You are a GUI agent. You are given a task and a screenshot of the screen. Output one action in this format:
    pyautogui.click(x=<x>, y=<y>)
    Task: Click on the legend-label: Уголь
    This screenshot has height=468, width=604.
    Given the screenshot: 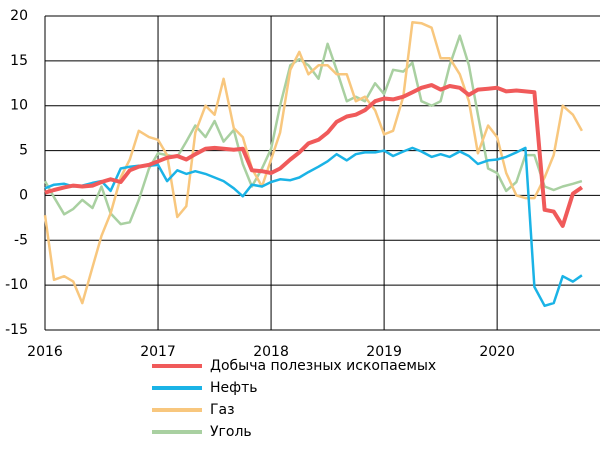 What is the action you would take?
    pyautogui.click(x=231, y=432)
    